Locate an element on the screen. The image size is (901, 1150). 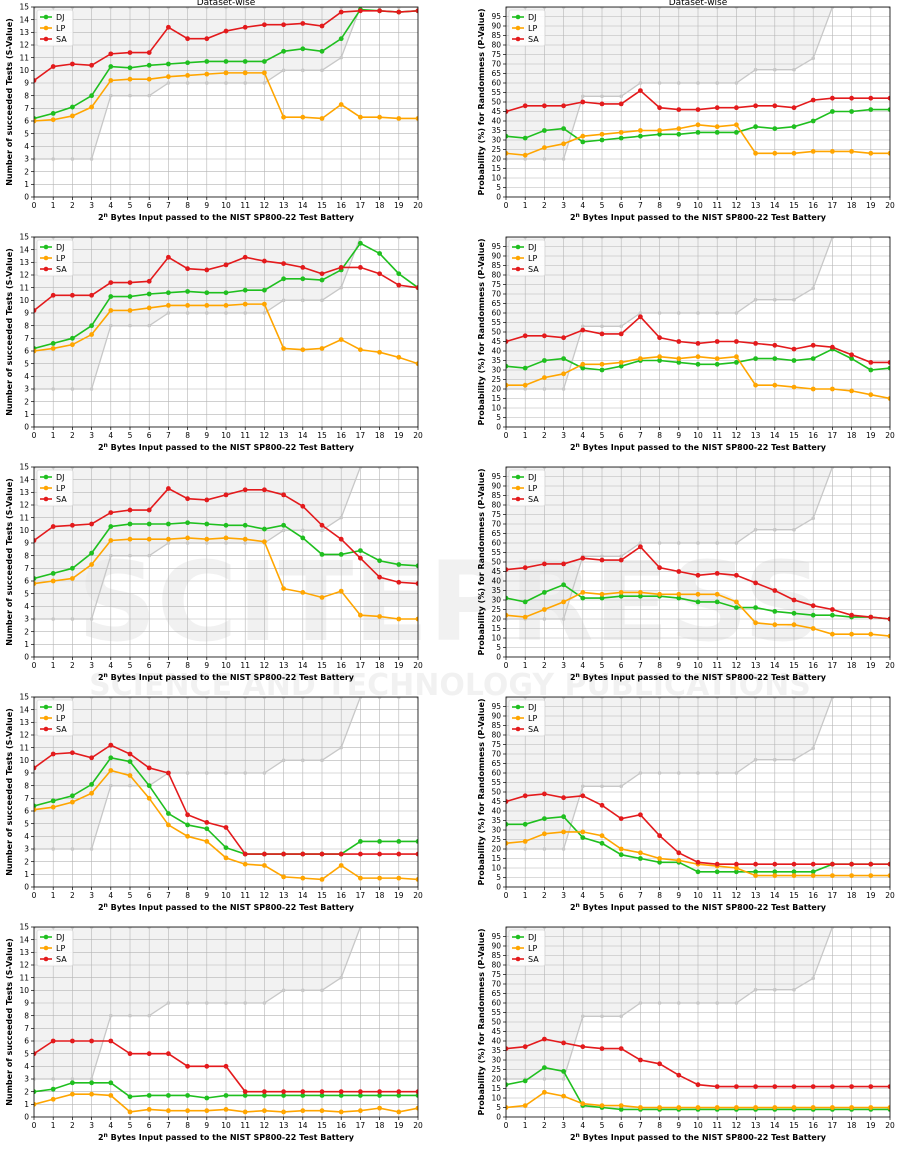
x-tick-label: 4 is located at coordinates (582, 1125).